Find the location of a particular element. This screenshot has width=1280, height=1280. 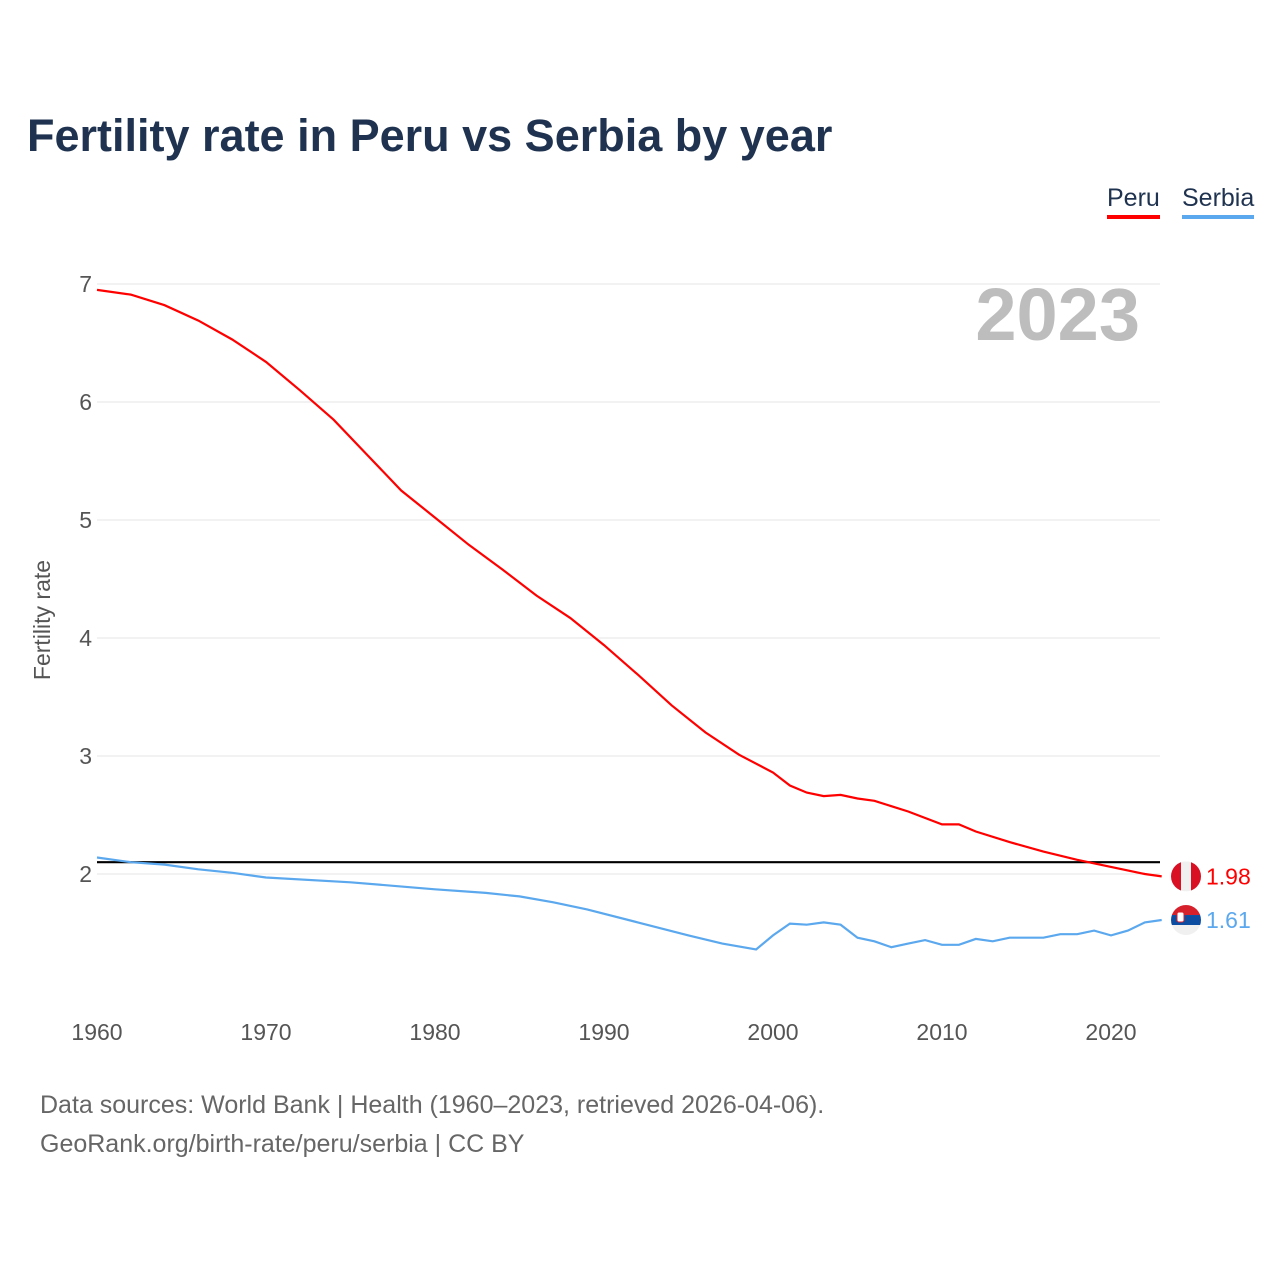

series-line-serbia is located at coordinates (629, 903).